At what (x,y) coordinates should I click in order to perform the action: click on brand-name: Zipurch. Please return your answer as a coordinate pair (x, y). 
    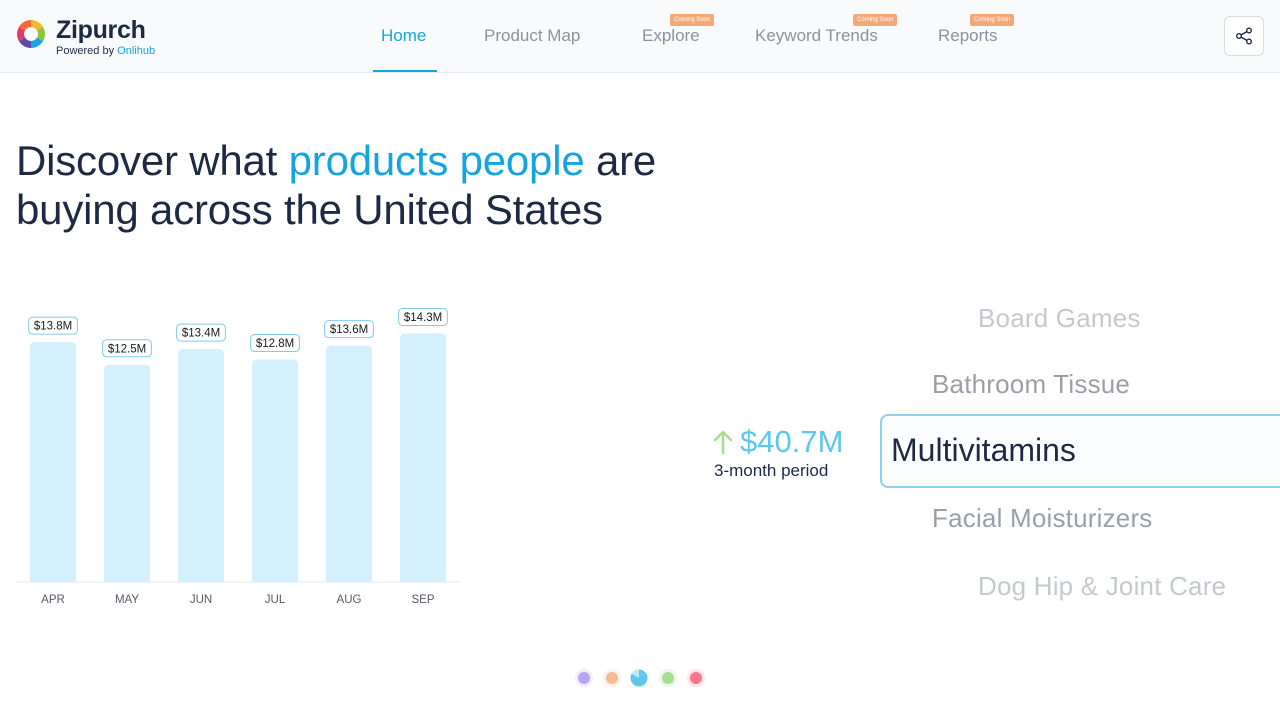
    Looking at the image, I should click on (101, 30).